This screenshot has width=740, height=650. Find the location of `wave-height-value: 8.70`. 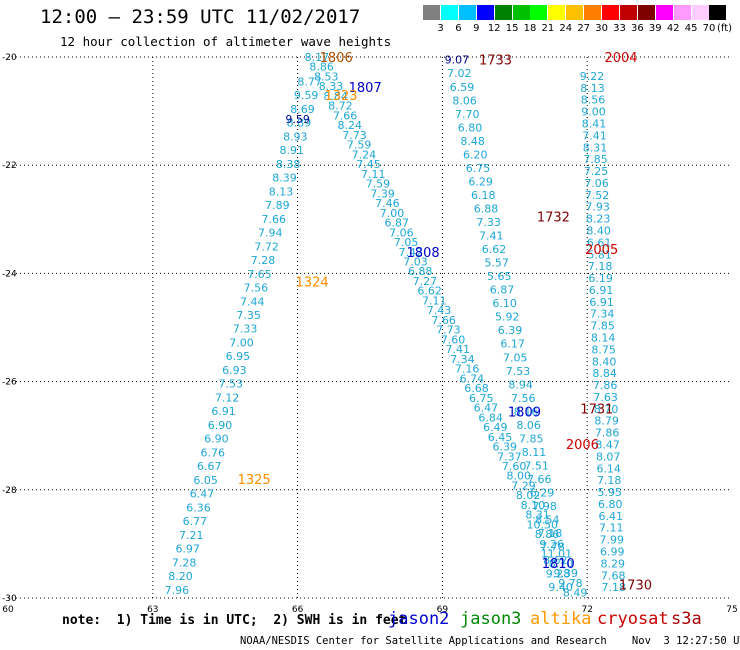

wave-height-value: 8.70 is located at coordinates (606, 409).